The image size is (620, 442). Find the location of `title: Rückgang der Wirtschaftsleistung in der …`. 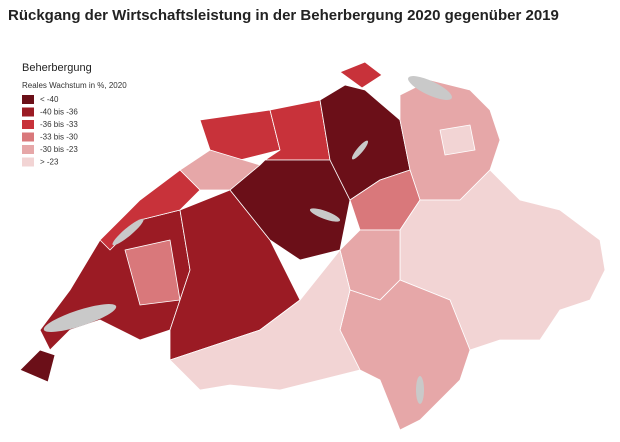

title: Rückgang der Wirtschaftsleistung in der … is located at coordinates (283, 15).